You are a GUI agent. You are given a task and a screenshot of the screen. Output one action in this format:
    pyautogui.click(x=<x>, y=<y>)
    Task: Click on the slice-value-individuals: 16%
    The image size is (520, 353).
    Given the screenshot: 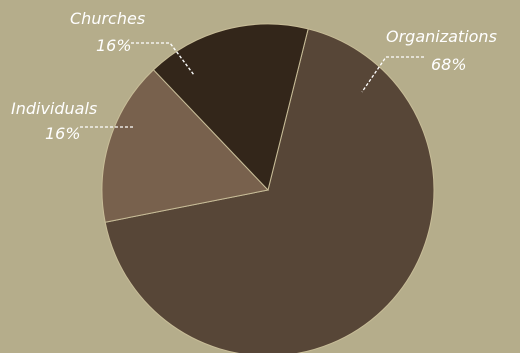 What is the action you would take?
    pyautogui.click(x=63, y=133)
    